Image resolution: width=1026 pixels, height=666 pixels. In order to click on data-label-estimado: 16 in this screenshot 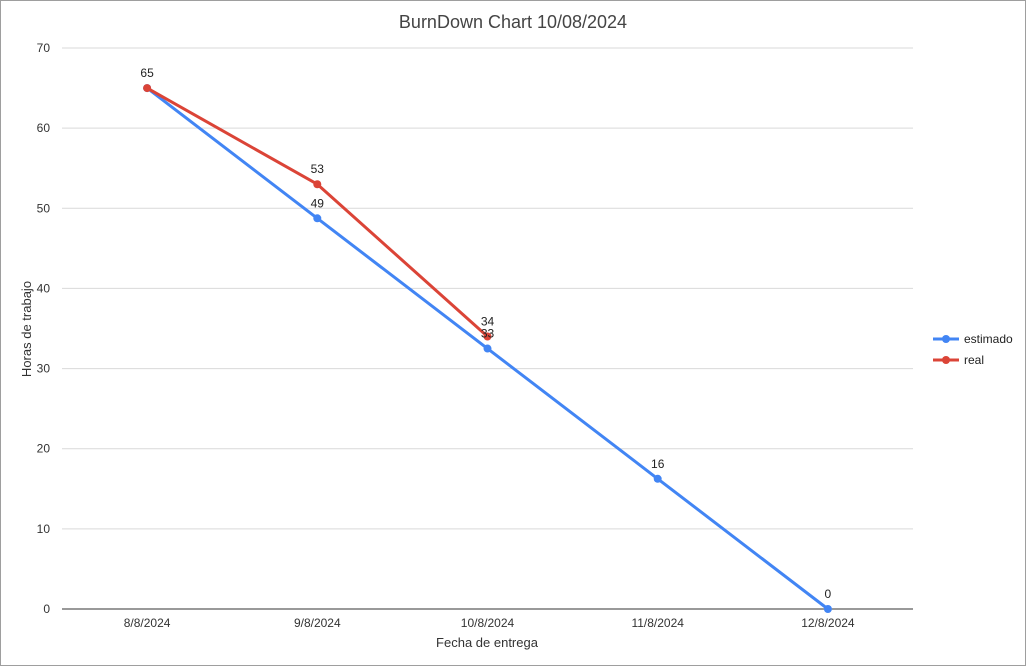, I will do `click(658, 464)`.